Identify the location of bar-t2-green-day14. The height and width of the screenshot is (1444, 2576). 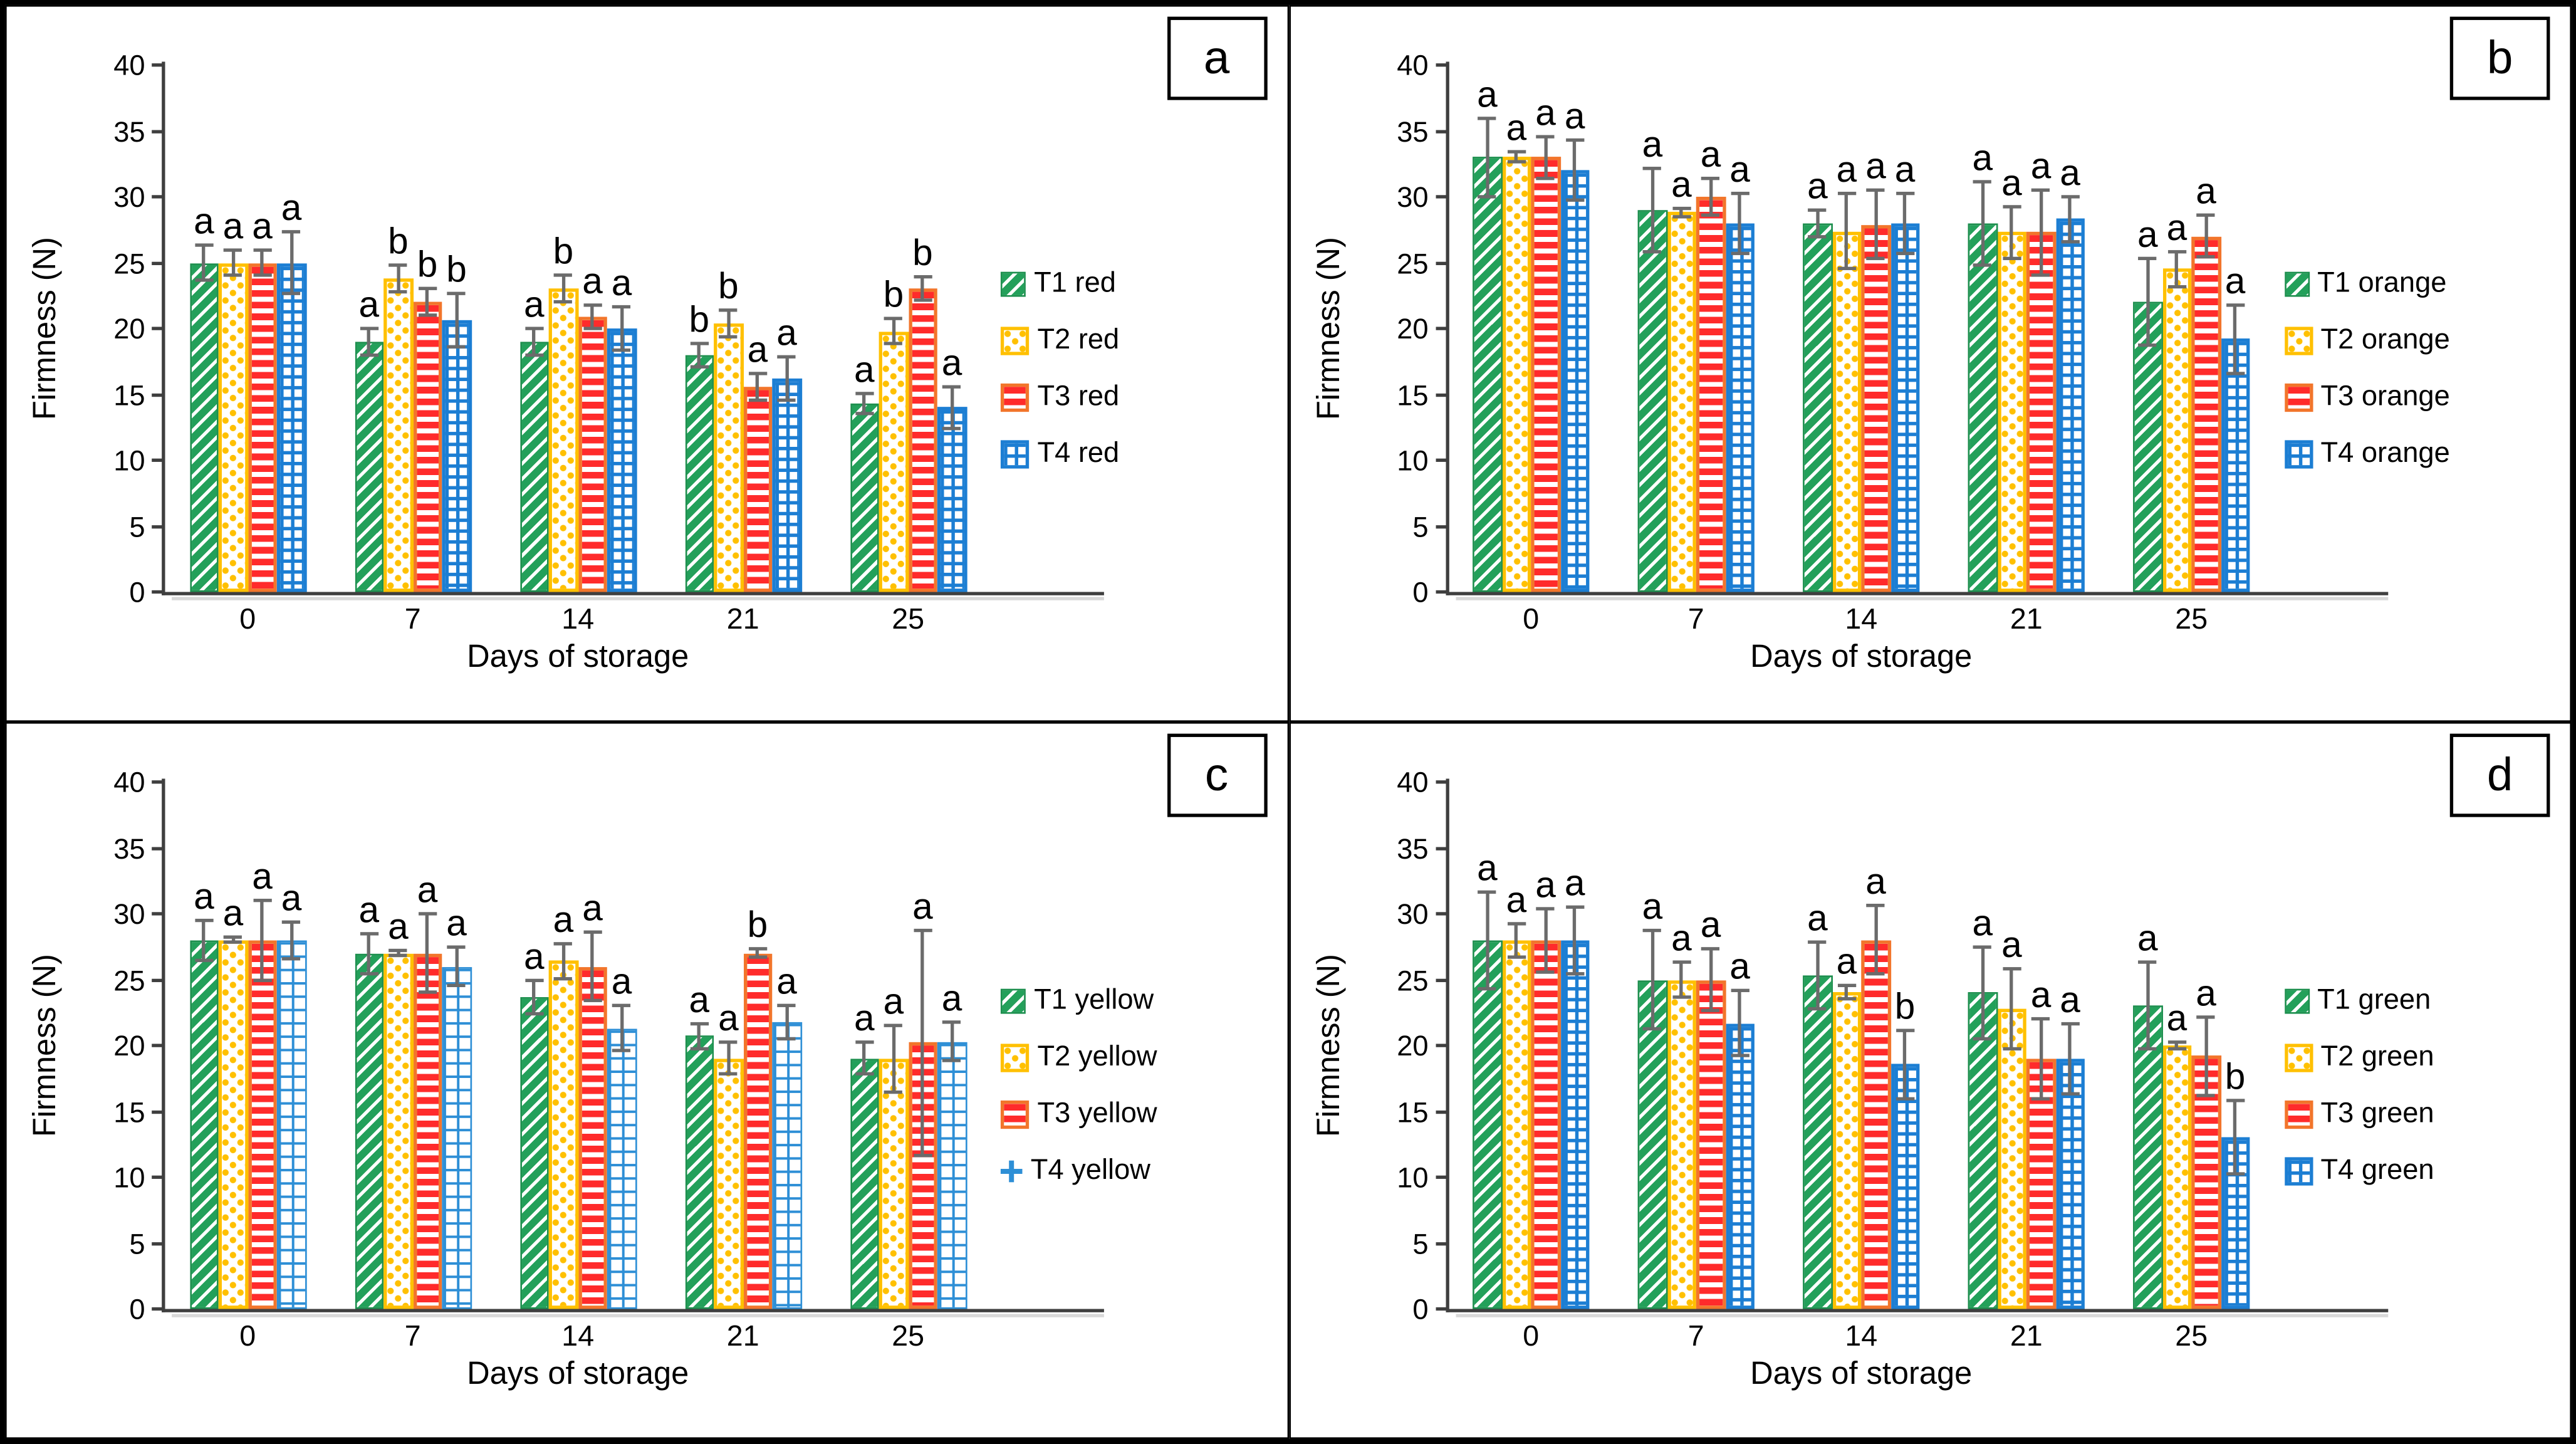
(1847, 1151).